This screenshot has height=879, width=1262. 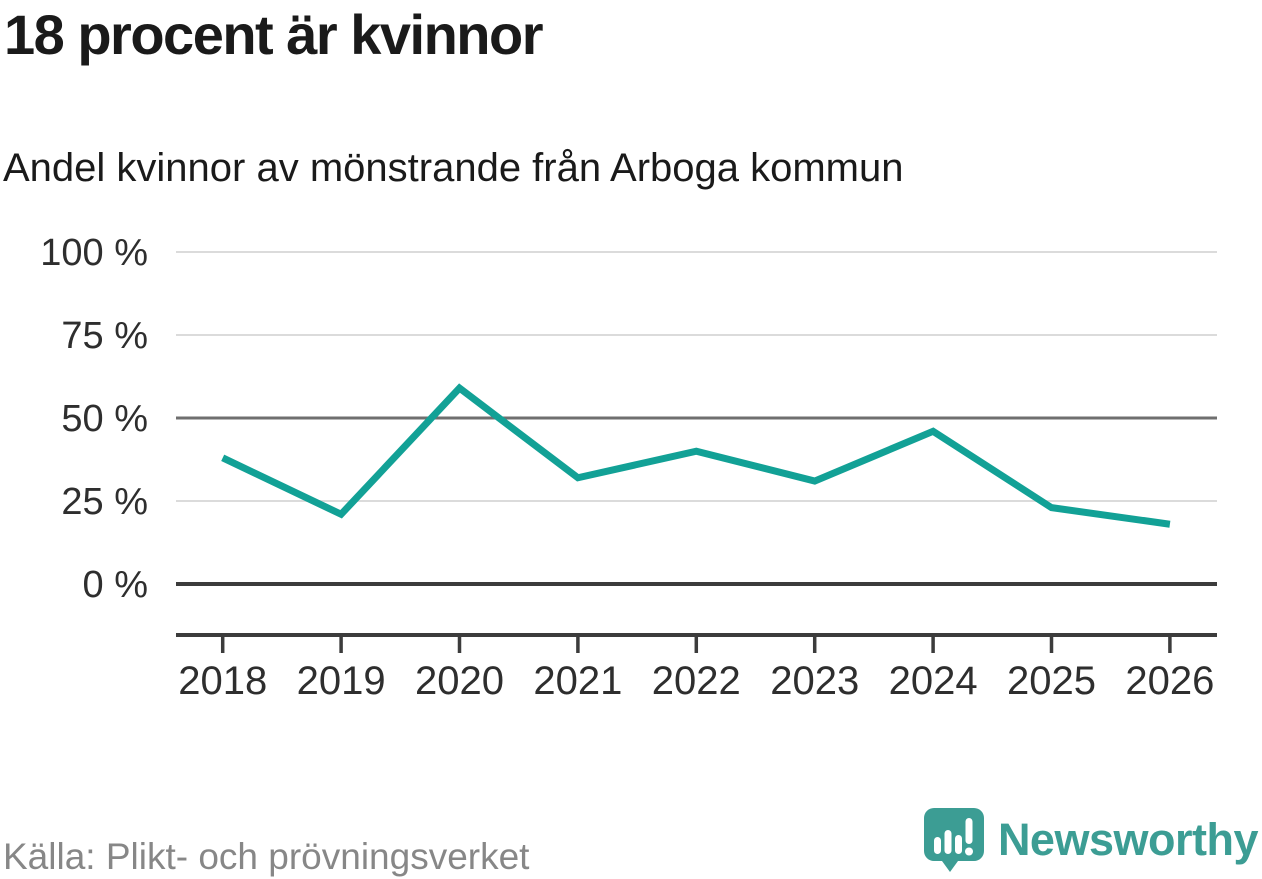 What do you see at coordinates (953, 840) in the screenshot?
I see `newsworthy-logo-icon` at bounding box center [953, 840].